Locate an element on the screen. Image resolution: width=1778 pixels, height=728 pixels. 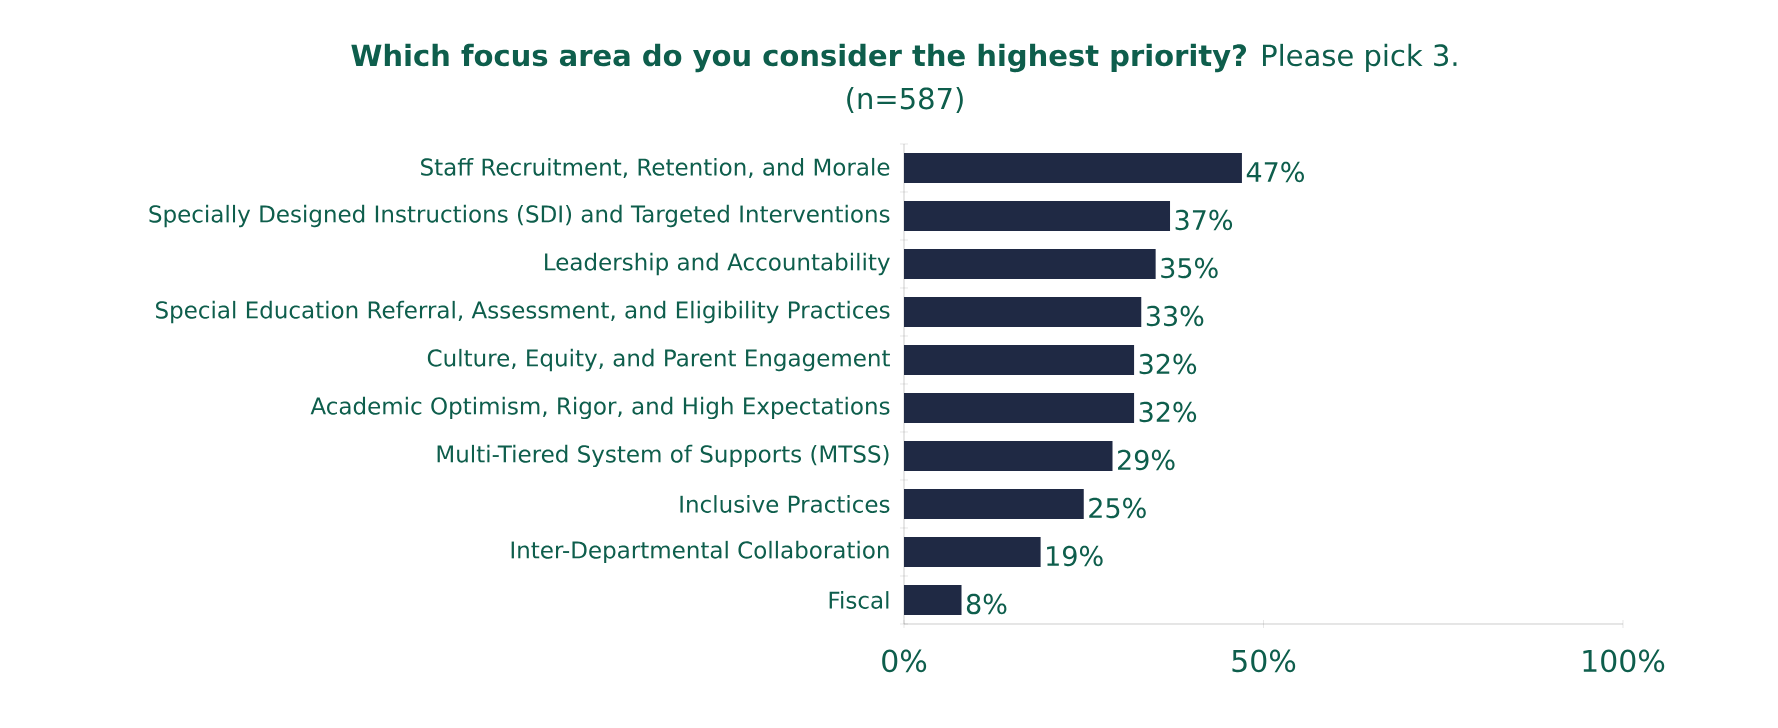
y-tick-label: Fiscal is located at coordinates (859, 600).